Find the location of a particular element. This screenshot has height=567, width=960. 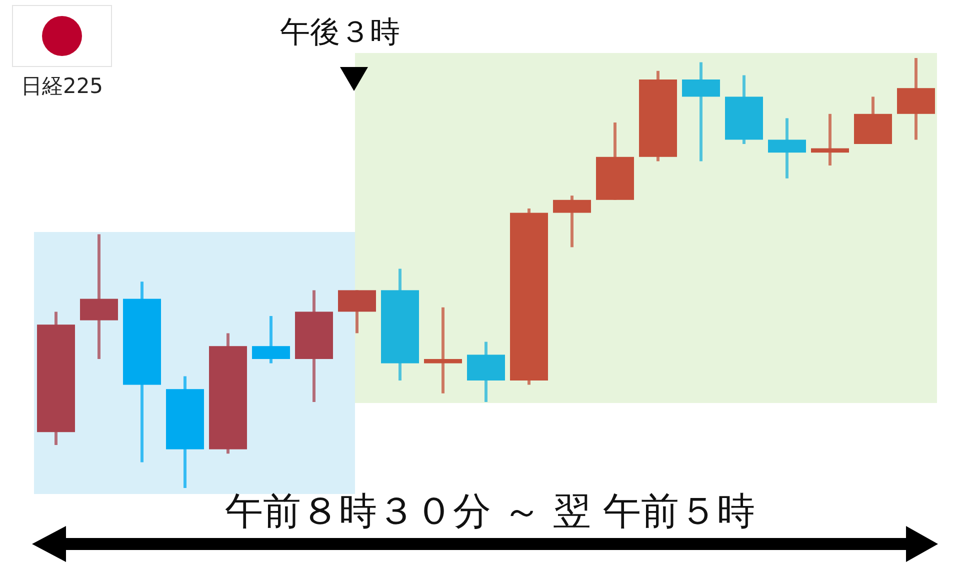

text: 日経225 is located at coordinates (62, 86).